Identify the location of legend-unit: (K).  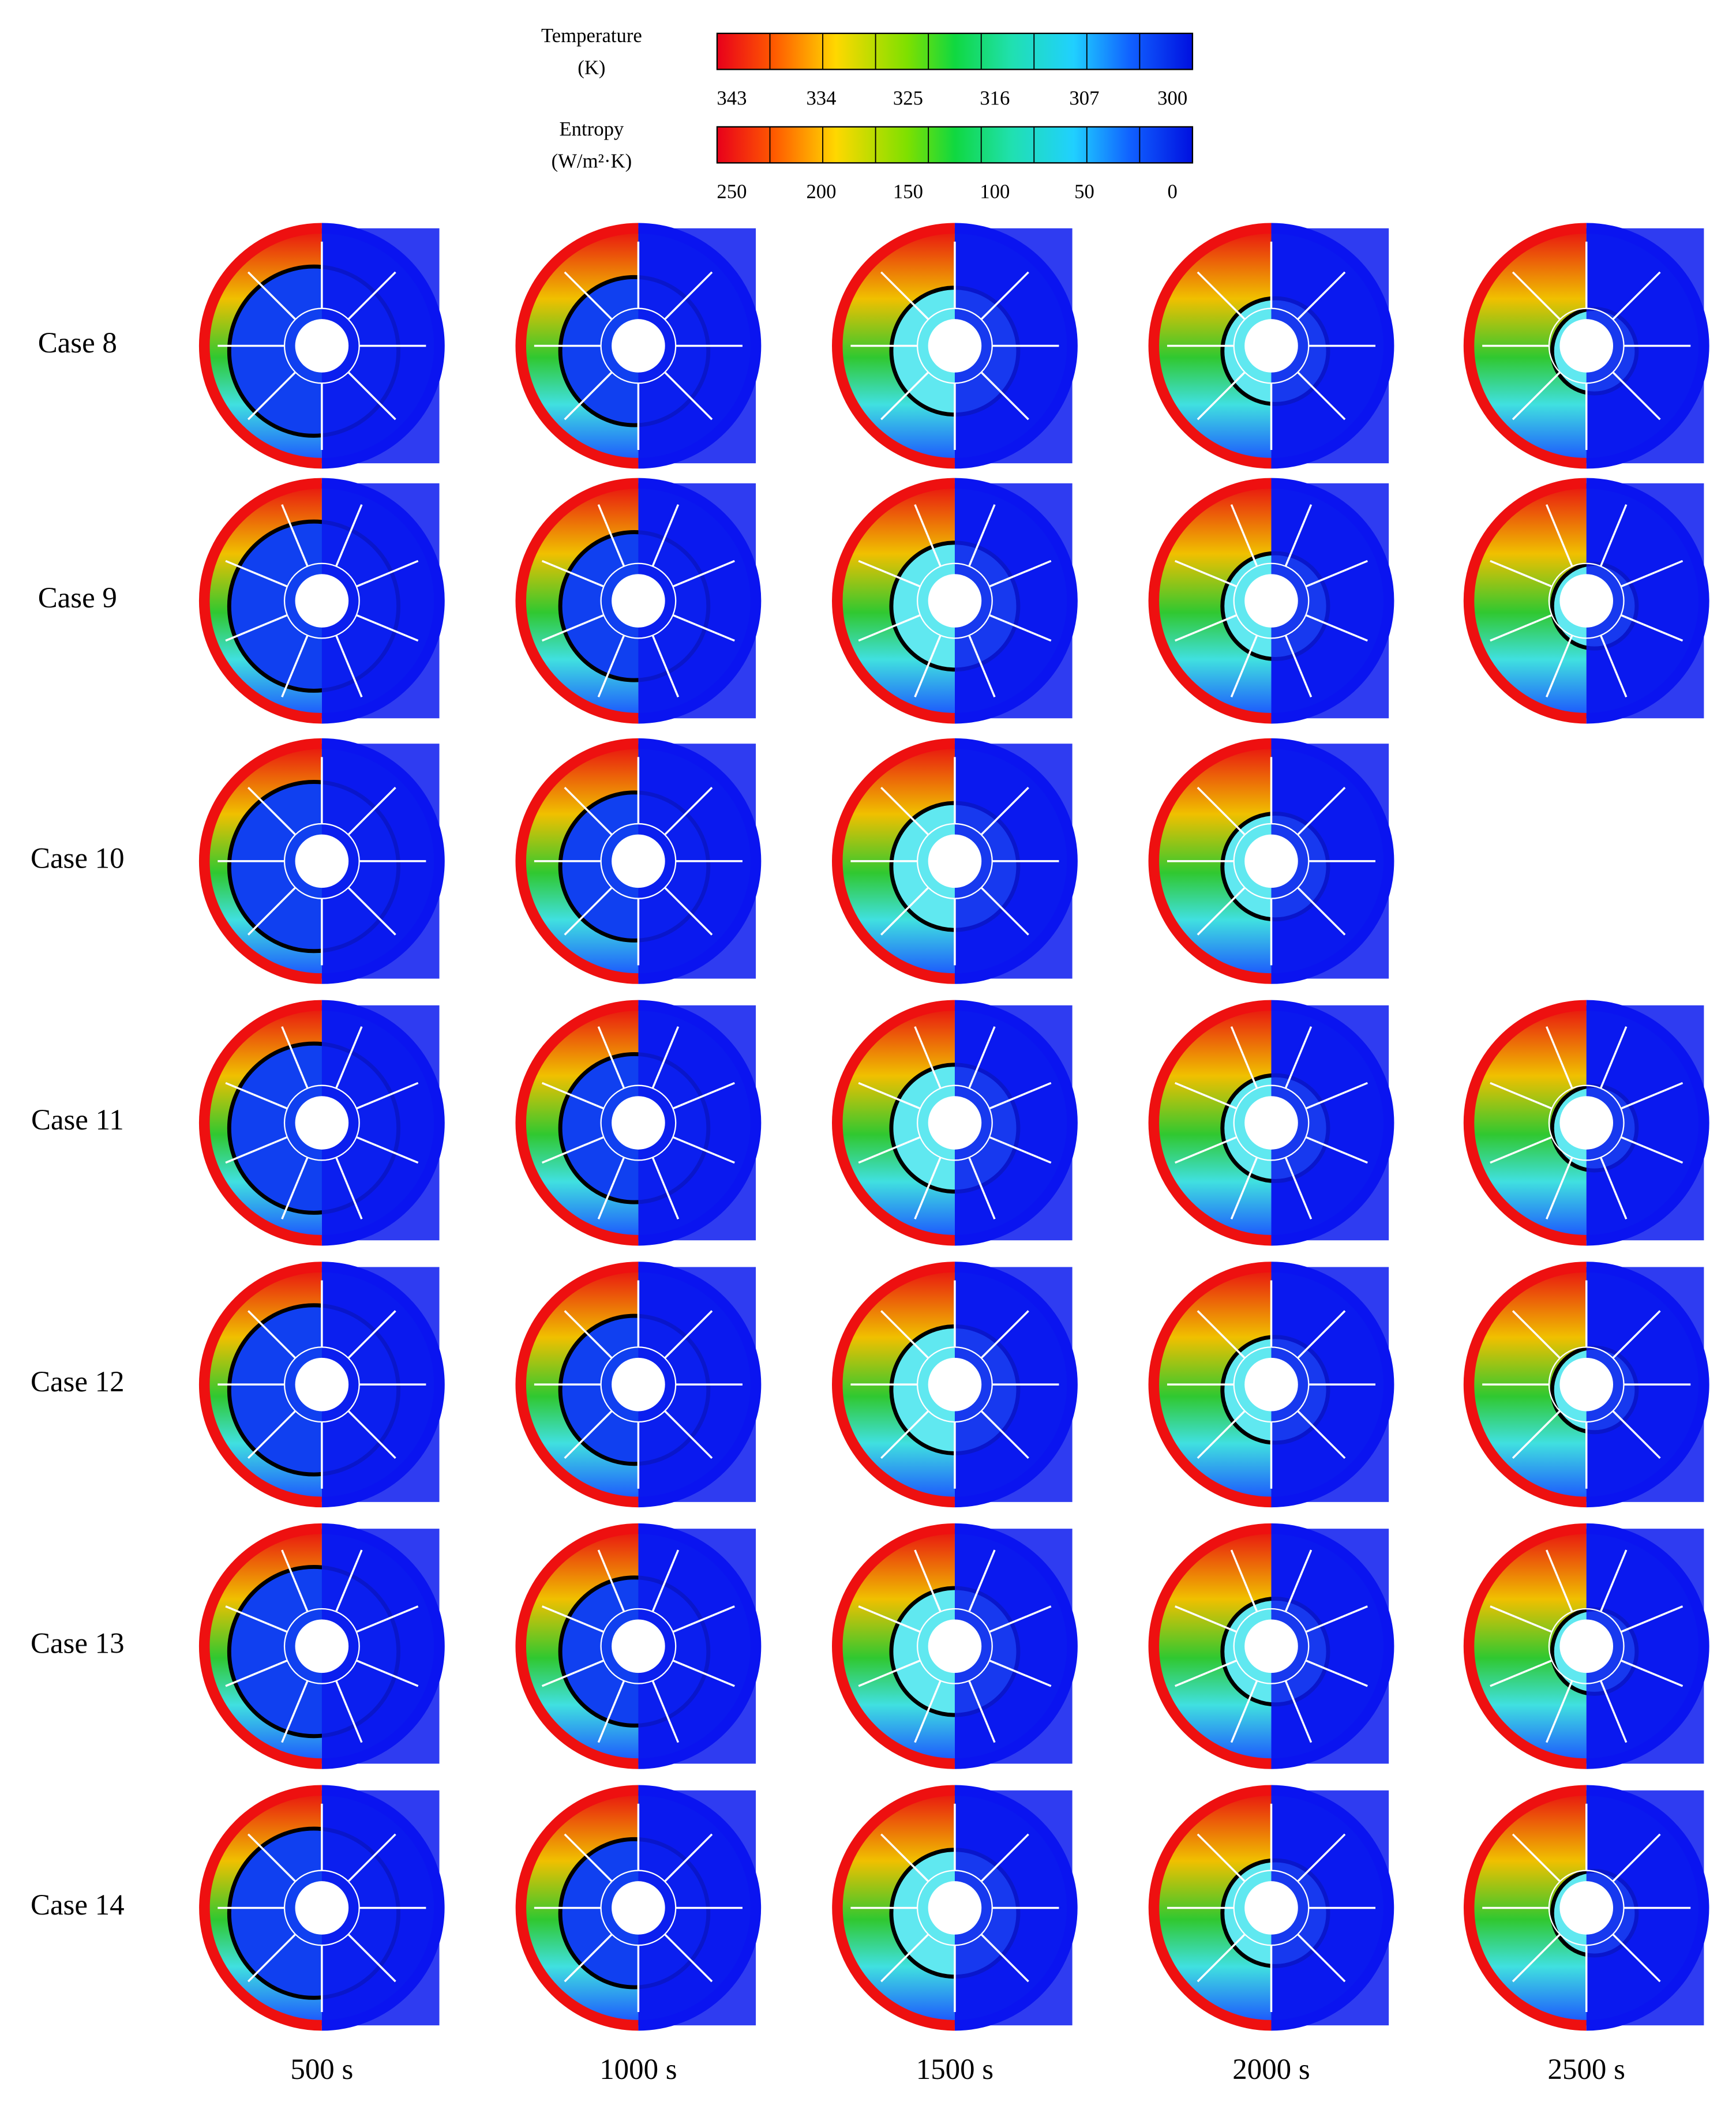
(591, 67).